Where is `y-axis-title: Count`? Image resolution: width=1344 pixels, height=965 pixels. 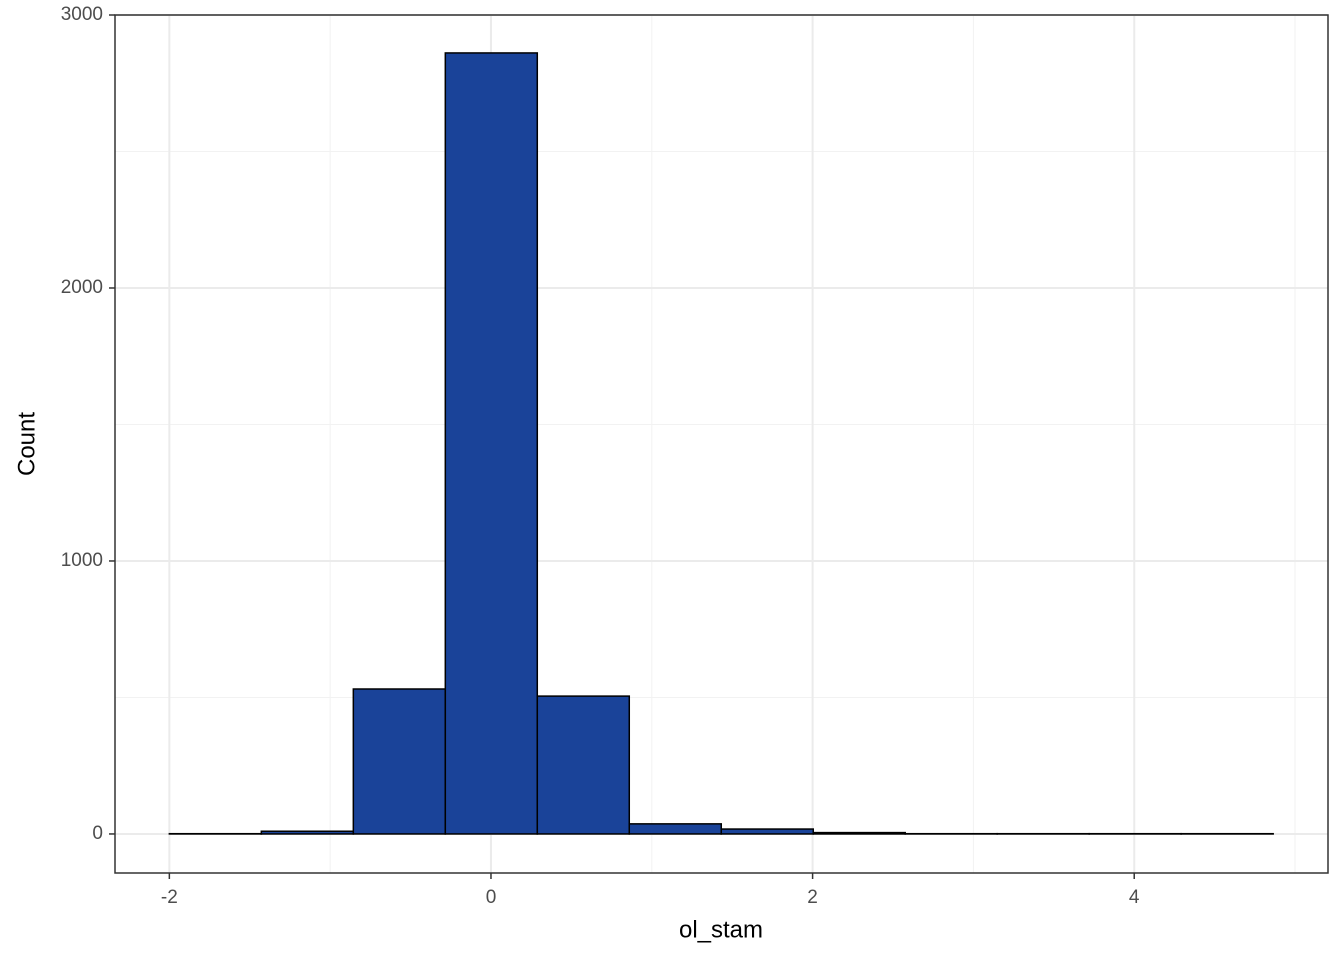 y-axis-title: Count is located at coordinates (26, 444).